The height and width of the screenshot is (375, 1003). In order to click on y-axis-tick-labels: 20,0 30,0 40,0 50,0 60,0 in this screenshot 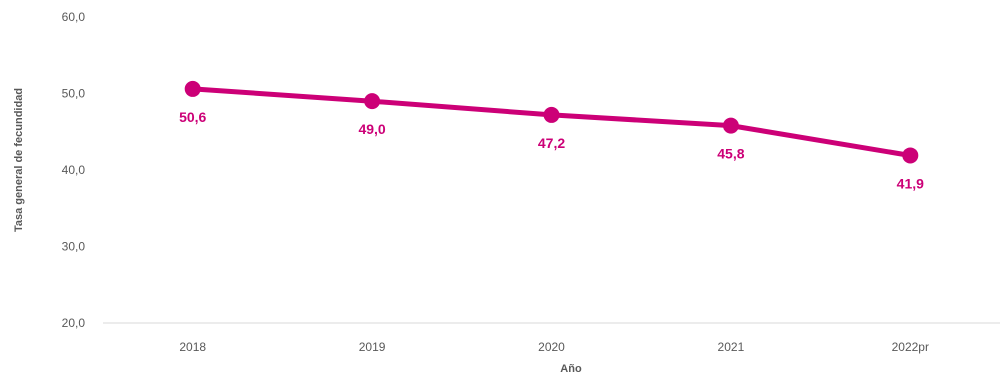, I will do `click(74, 170)`.